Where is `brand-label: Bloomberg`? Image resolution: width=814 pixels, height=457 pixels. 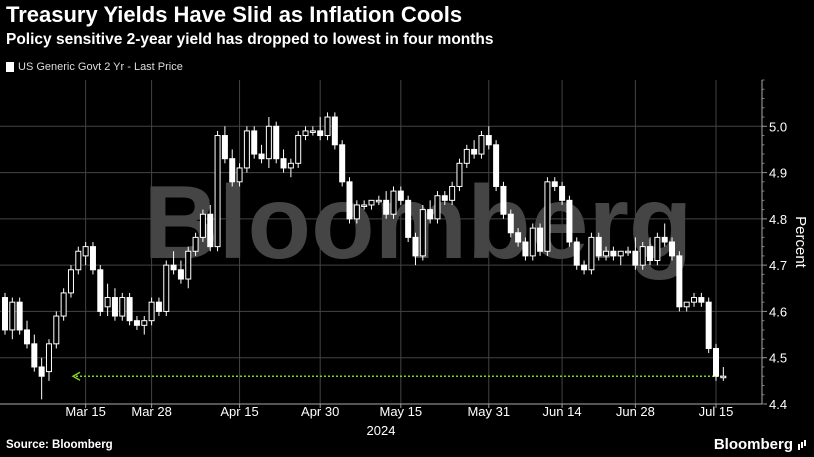
brand-label: Bloomberg is located at coordinates (753, 444).